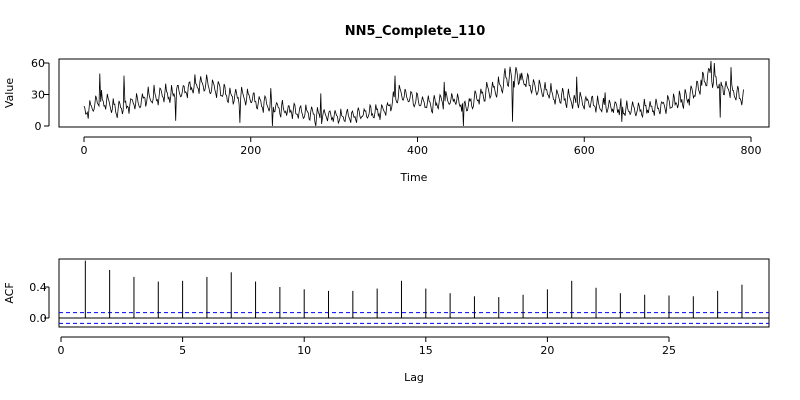 The width and height of the screenshot is (800, 400). I want to click on acf-x-label: Lag, so click(414, 377).